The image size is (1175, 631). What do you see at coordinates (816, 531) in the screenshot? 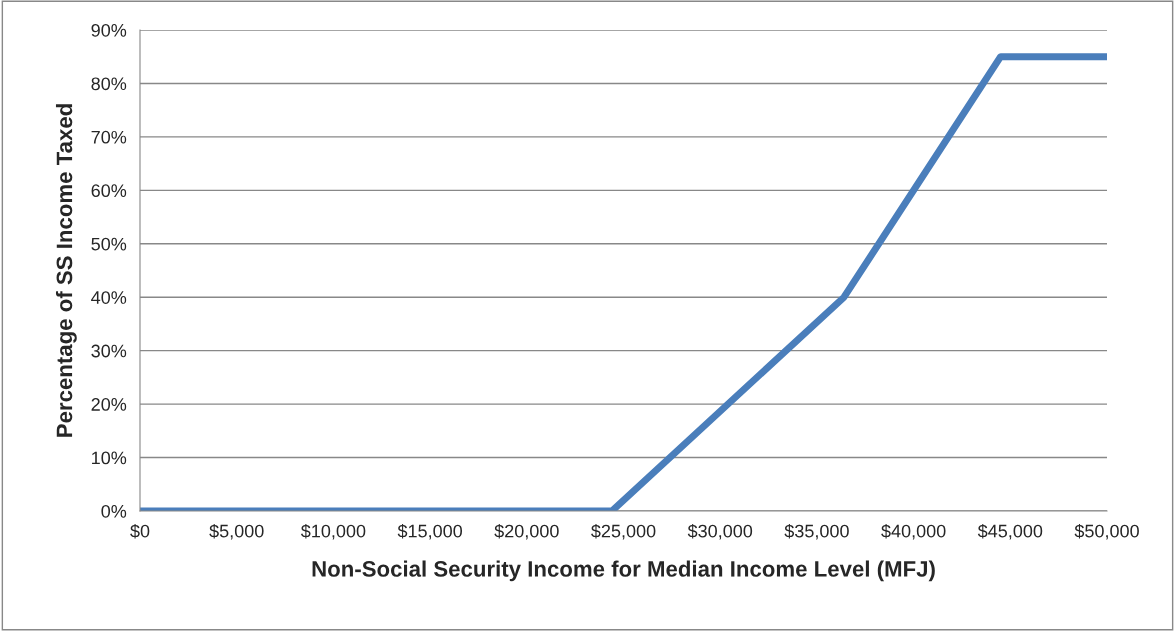
I see `x-tick-label: $35,000` at bounding box center [816, 531].